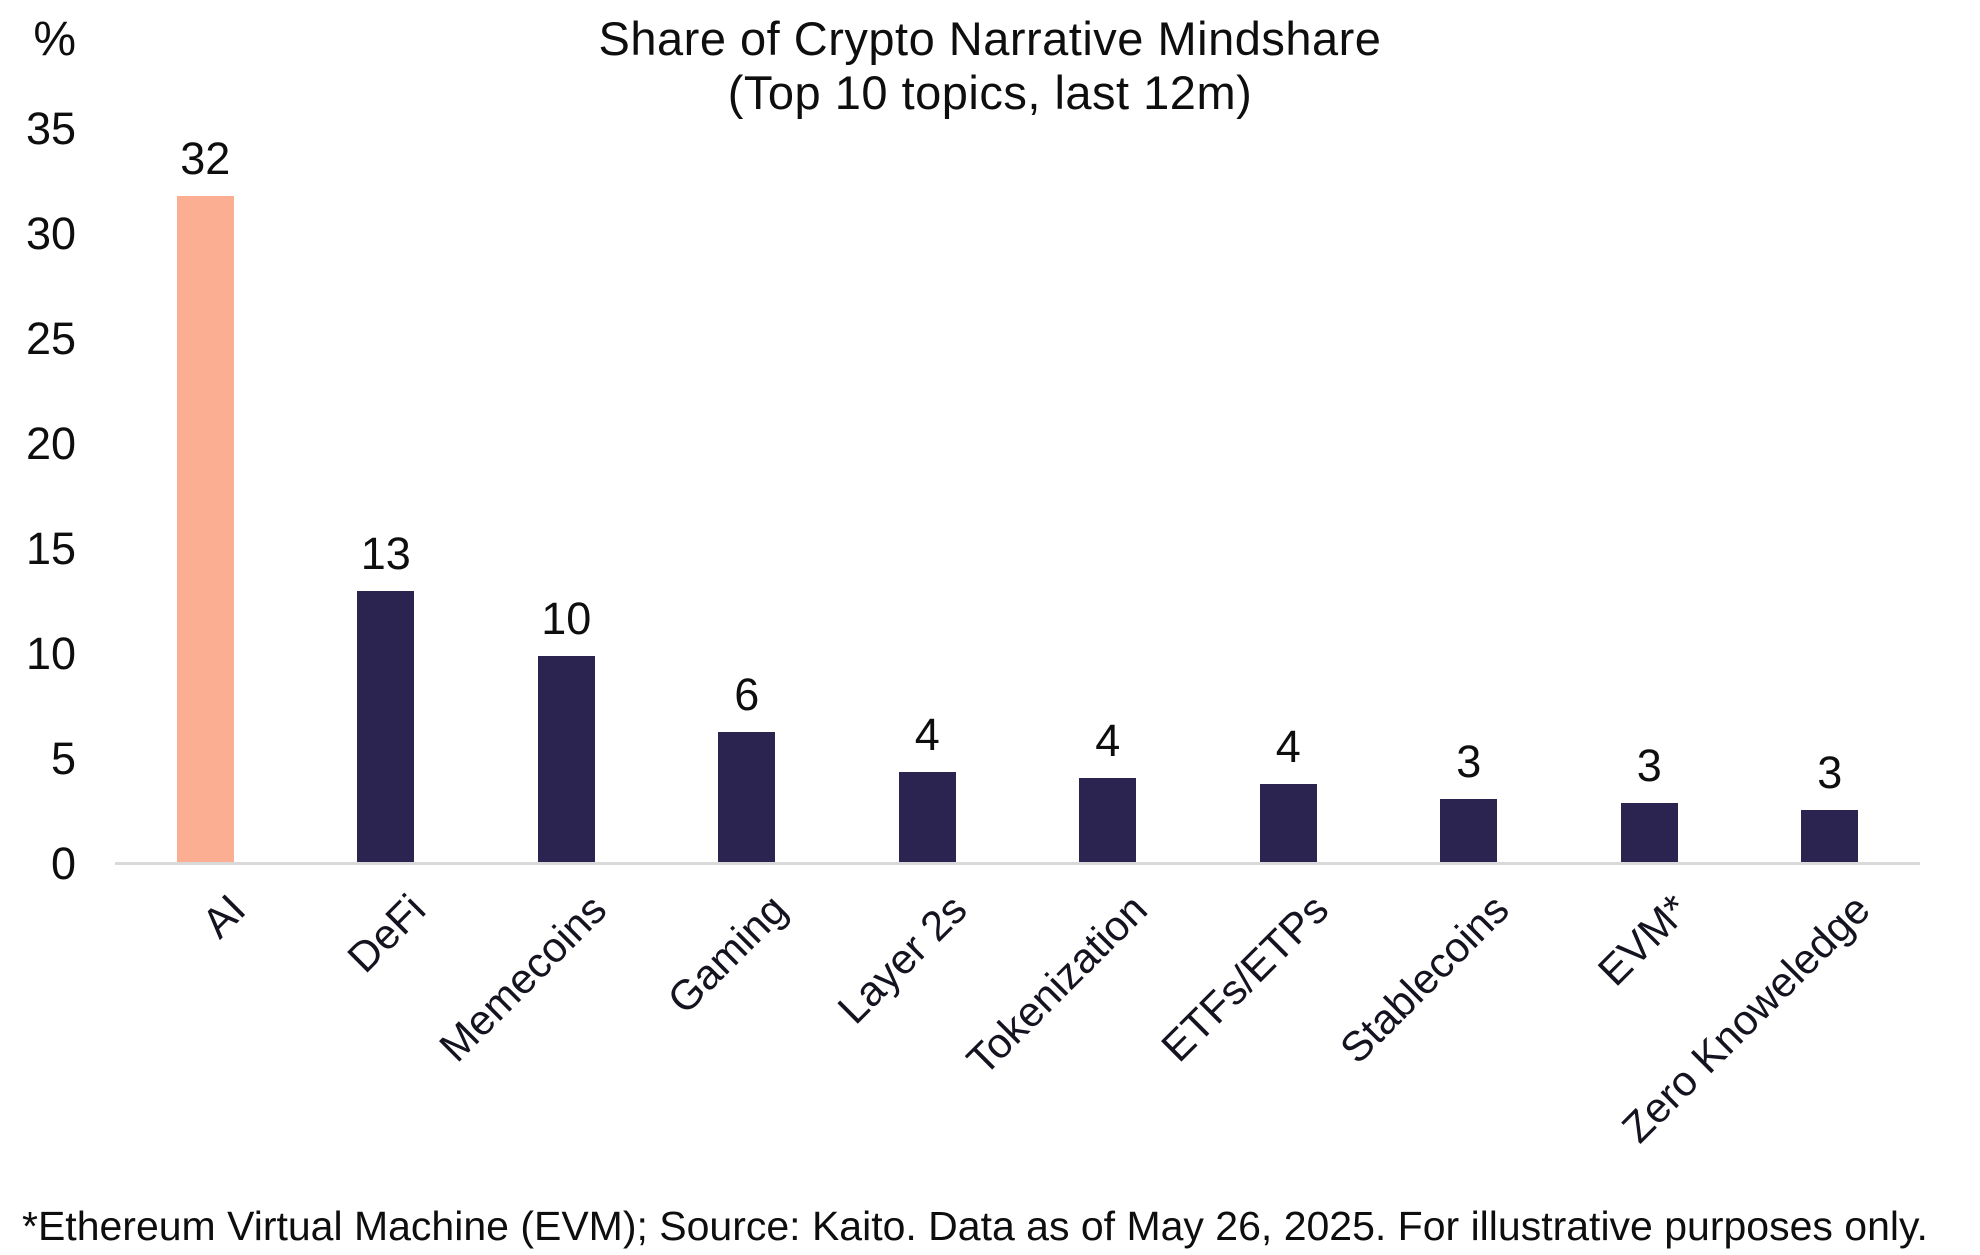  What do you see at coordinates (747, 694) in the screenshot?
I see `bar-value-label: 6` at bounding box center [747, 694].